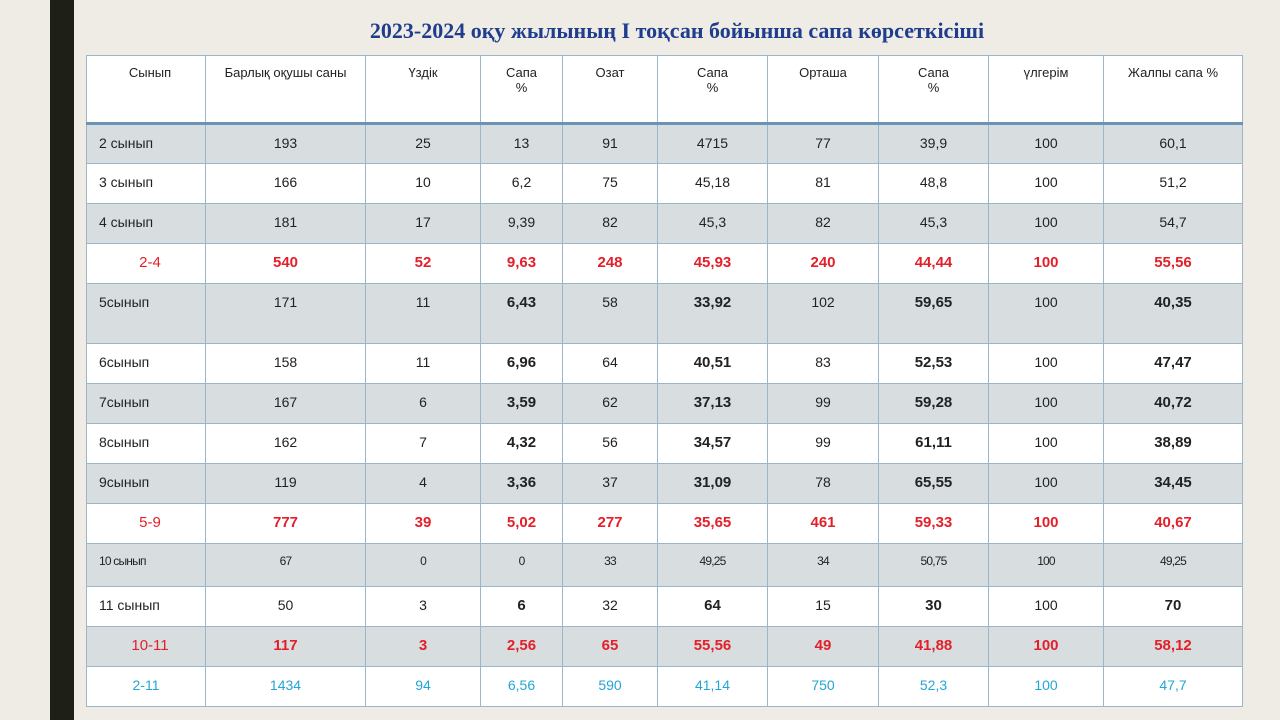 Image resolution: width=1280 pixels, height=720 pixels. I want to click on cell: 45,18, so click(712, 183).